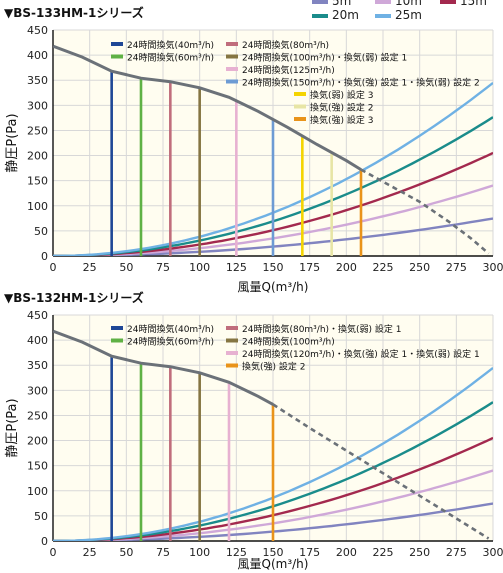  I want to click on duct-legend-label: 20m, so click(345, 15).